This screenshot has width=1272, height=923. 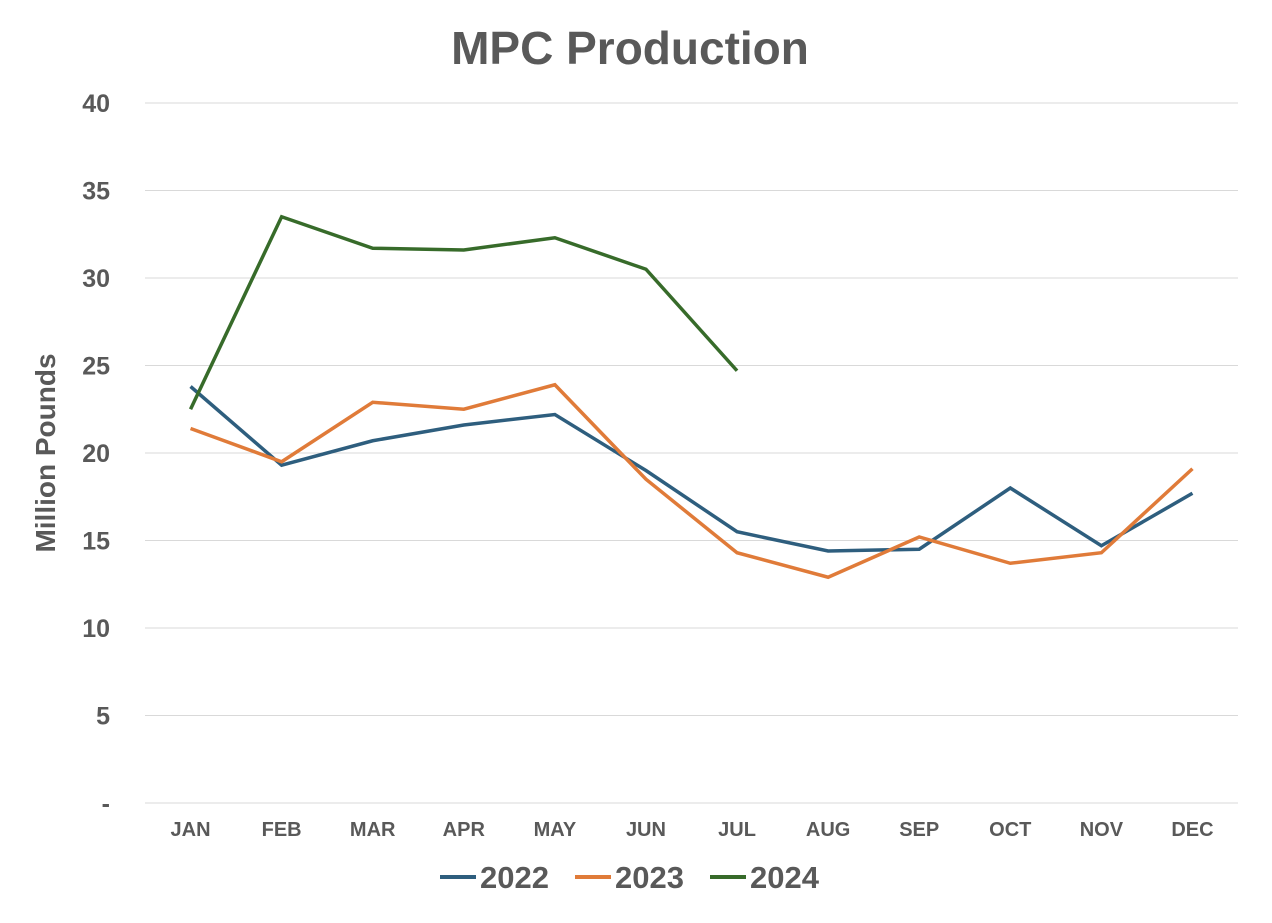 I want to click on x-tick-label: JAN, so click(x=191, y=830).